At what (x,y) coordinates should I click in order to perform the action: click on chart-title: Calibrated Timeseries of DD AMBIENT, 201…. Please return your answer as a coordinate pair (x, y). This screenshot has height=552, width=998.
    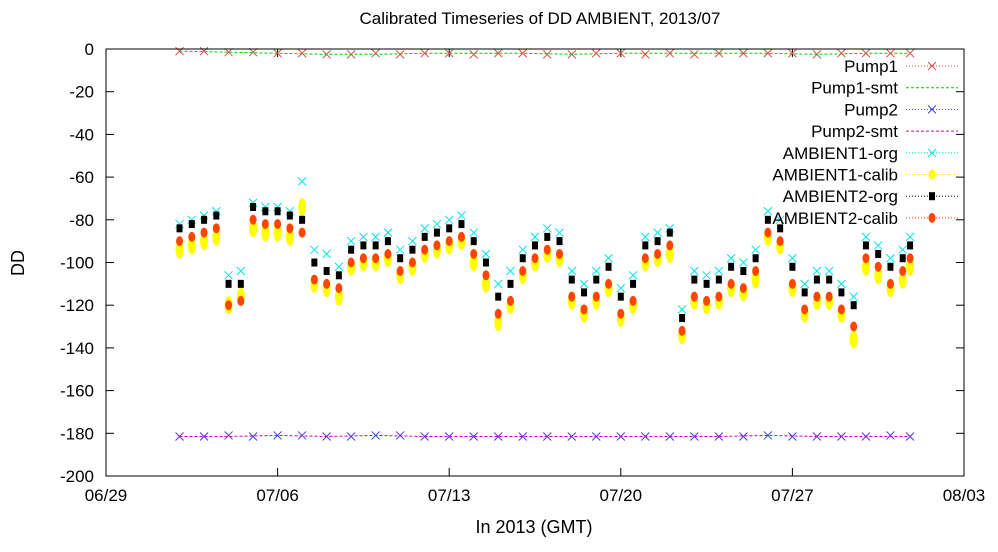
    Looking at the image, I should click on (540, 18).